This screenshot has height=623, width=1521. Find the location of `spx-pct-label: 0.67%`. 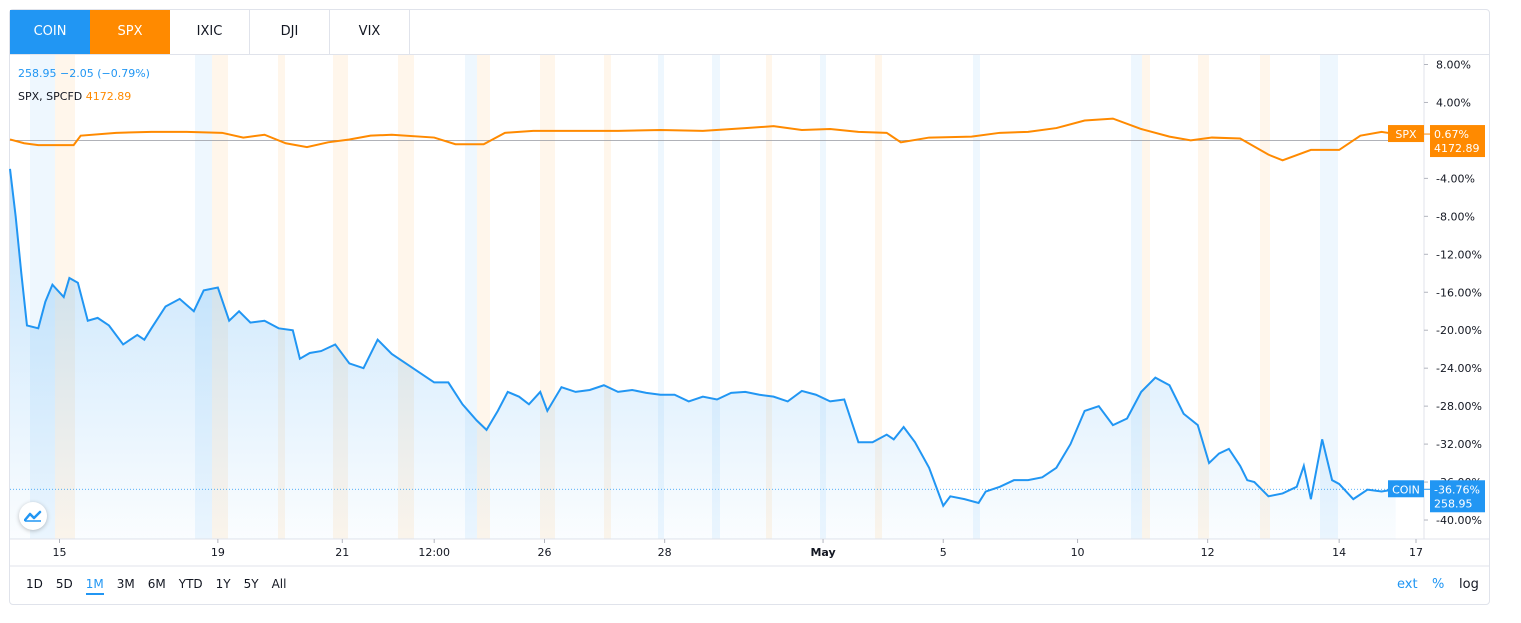

spx-pct-label: 0.67% is located at coordinates (1451, 134).